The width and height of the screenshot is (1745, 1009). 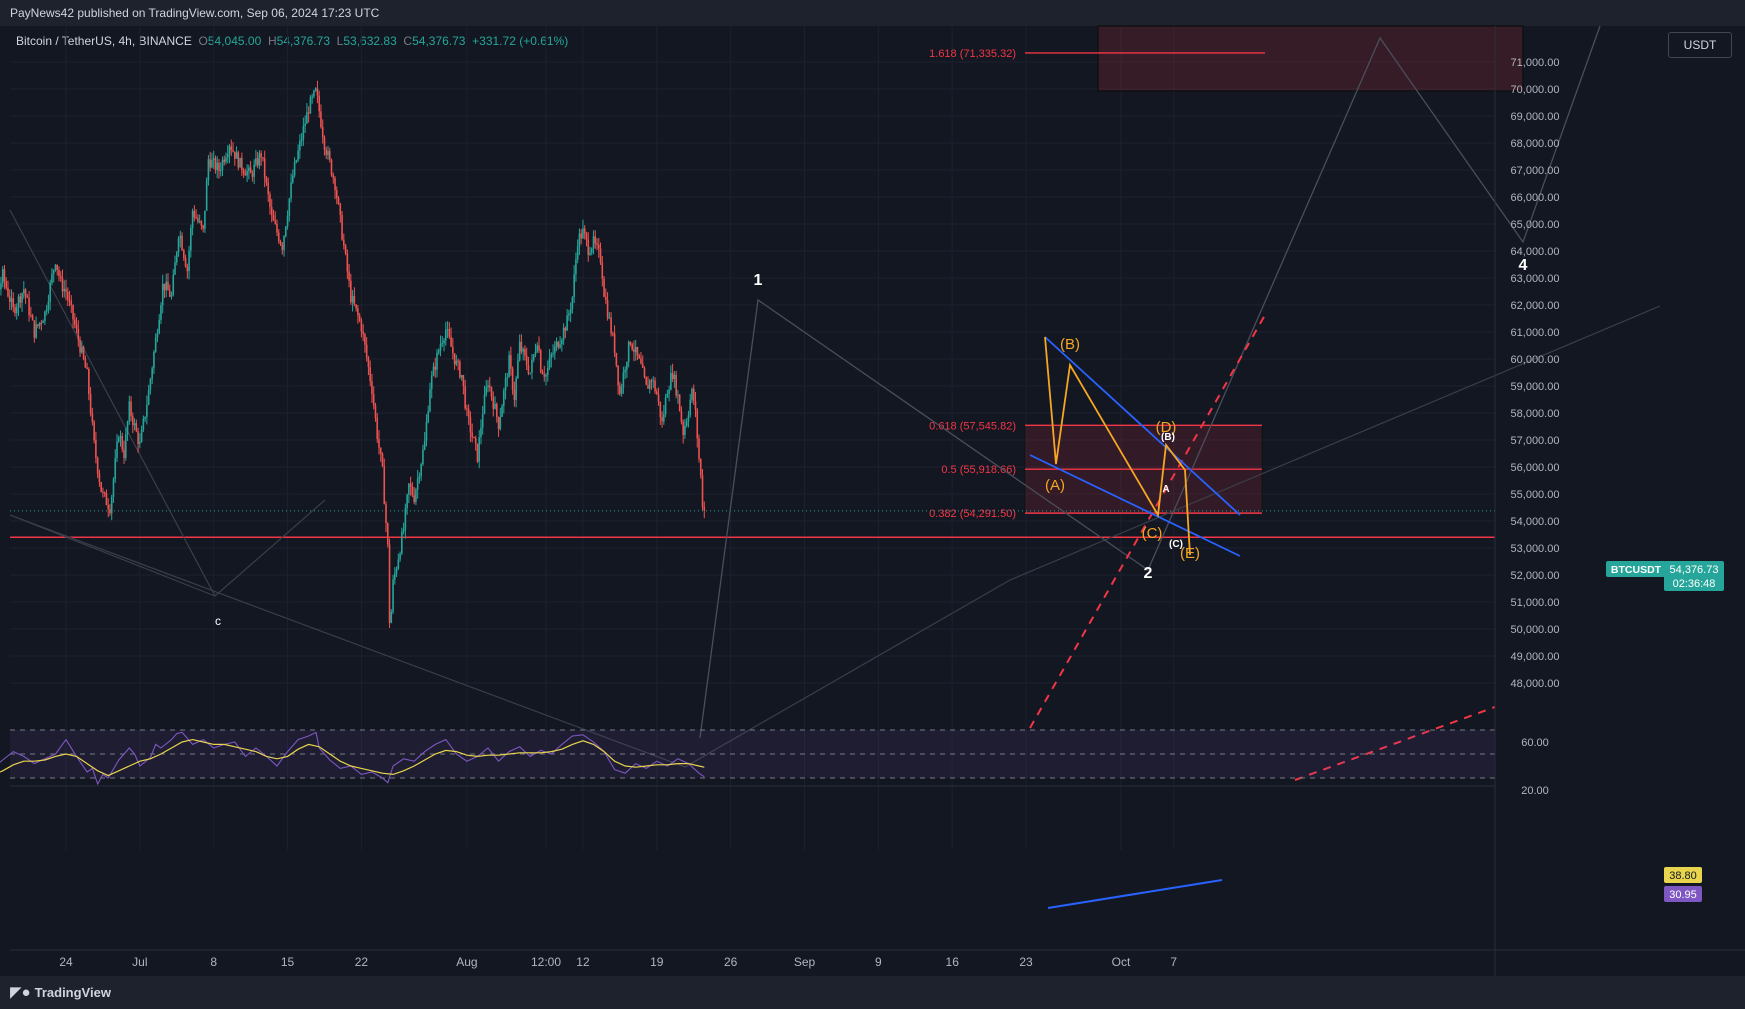 What do you see at coordinates (104, 41) in the screenshot?
I see `symbol-name: Bitcoin / TetherUS, 4h, BINANCE` at bounding box center [104, 41].